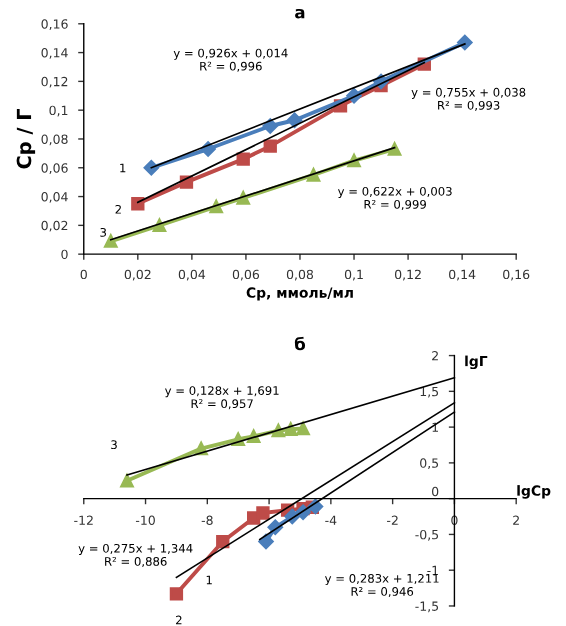 Image resolution: width=566 pixels, height=626 pixels. What do you see at coordinates (26, 138) in the screenshot?
I see `y-axis-title: Cр / Г` at bounding box center [26, 138].